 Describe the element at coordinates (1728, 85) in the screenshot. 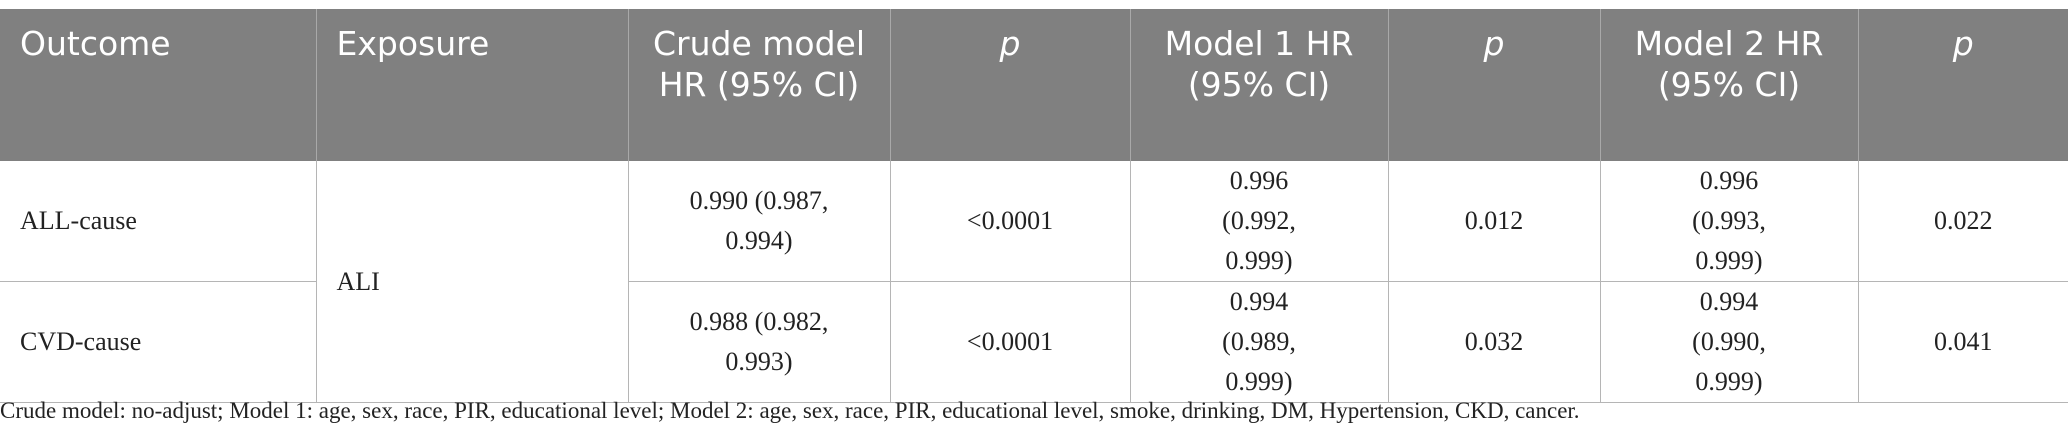

I see `header-model2-hr: Model 2 HR (95% CI)` at that location.